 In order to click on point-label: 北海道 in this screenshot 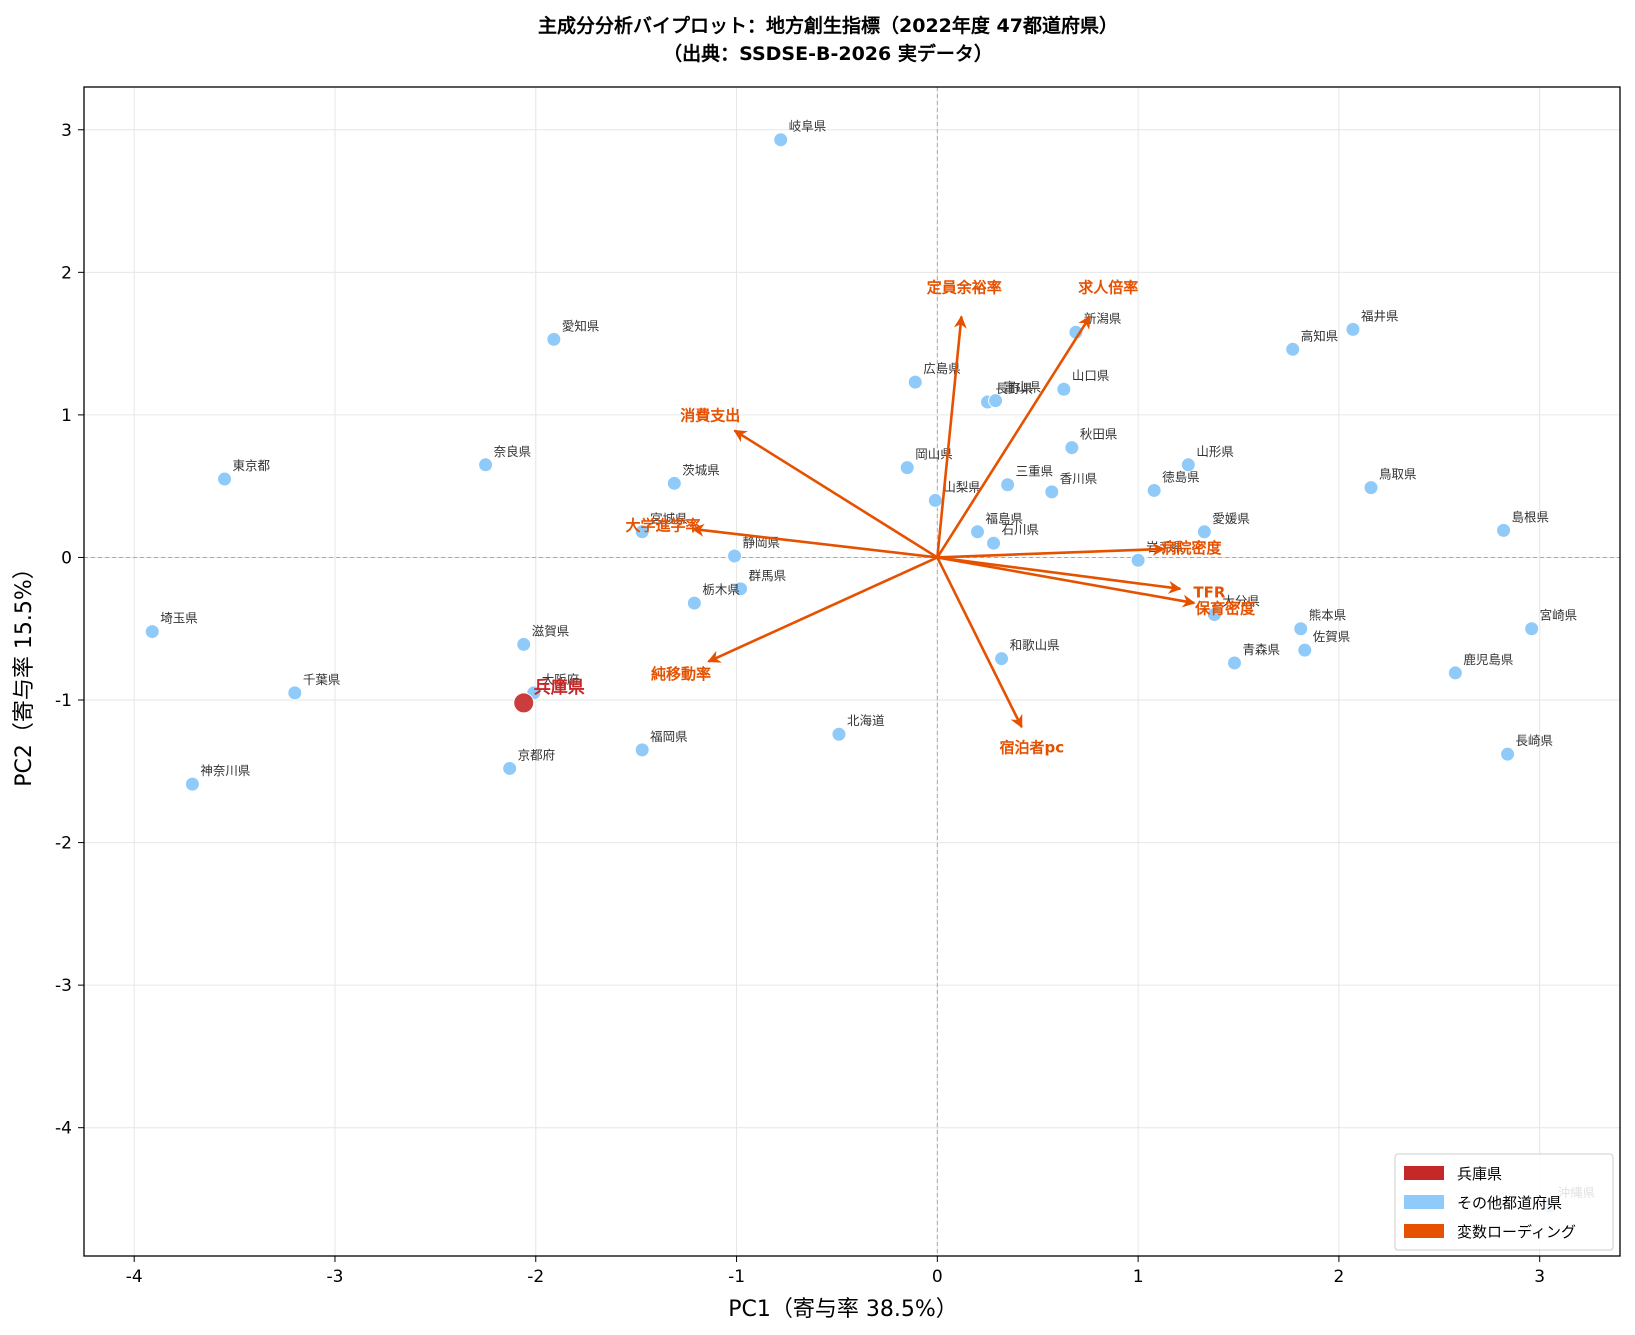, I will do `click(866, 720)`.